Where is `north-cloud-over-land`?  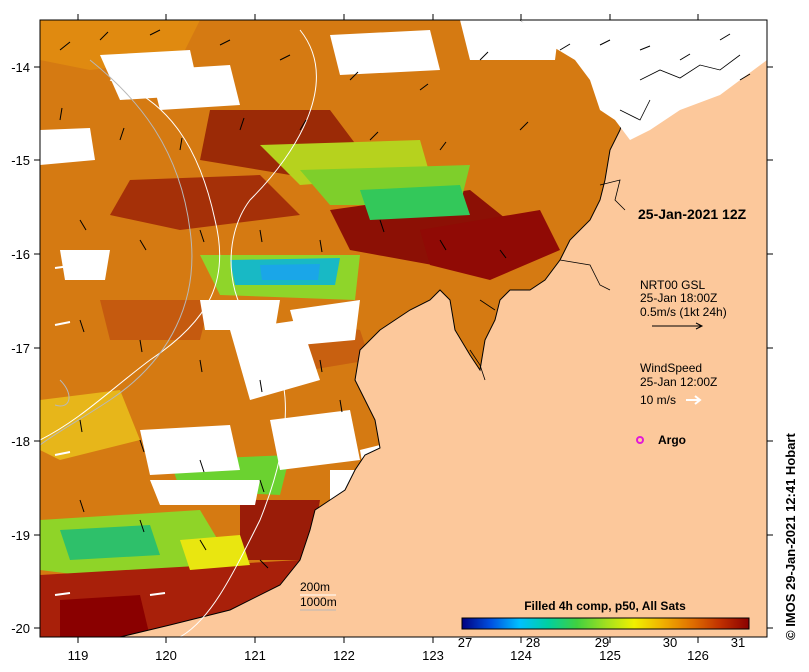 north-cloud-over-land is located at coordinates (643, 80).